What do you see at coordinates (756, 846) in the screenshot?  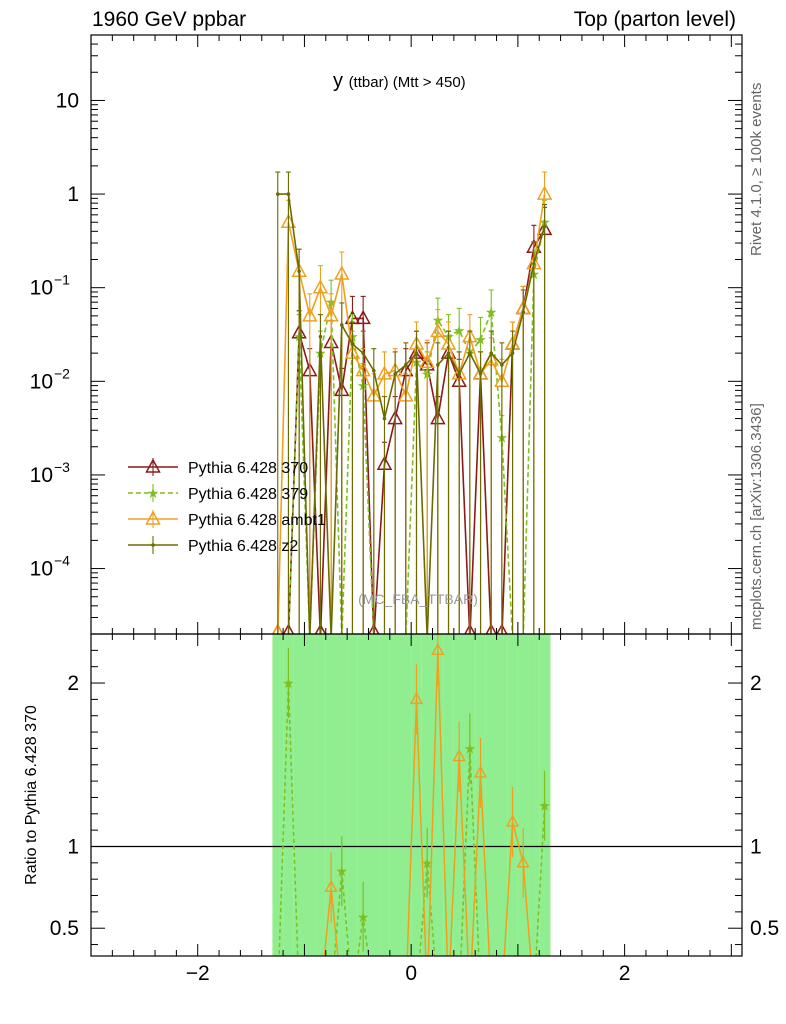 I see `ratio-tick-label-right: 1` at bounding box center [756, 846].